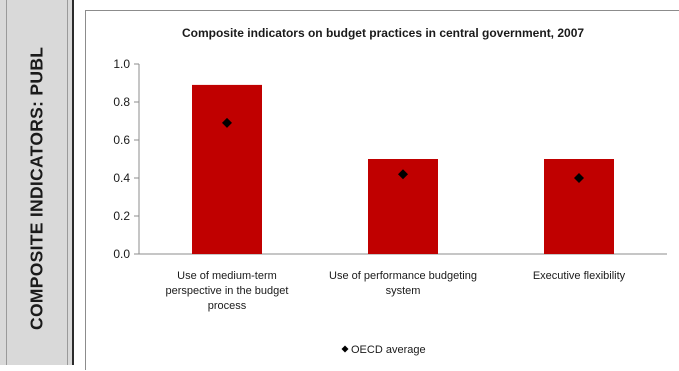 The height and width of the screenshot is (371, 679). I want to click on legend: OECD average, so click(383, 350).